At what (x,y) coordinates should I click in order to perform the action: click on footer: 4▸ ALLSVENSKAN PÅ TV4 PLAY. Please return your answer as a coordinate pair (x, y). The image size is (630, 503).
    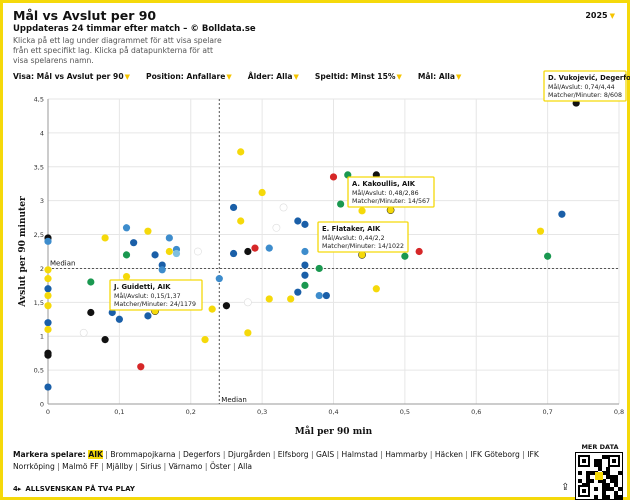
    Looking at the image, I should click on (74, 489).